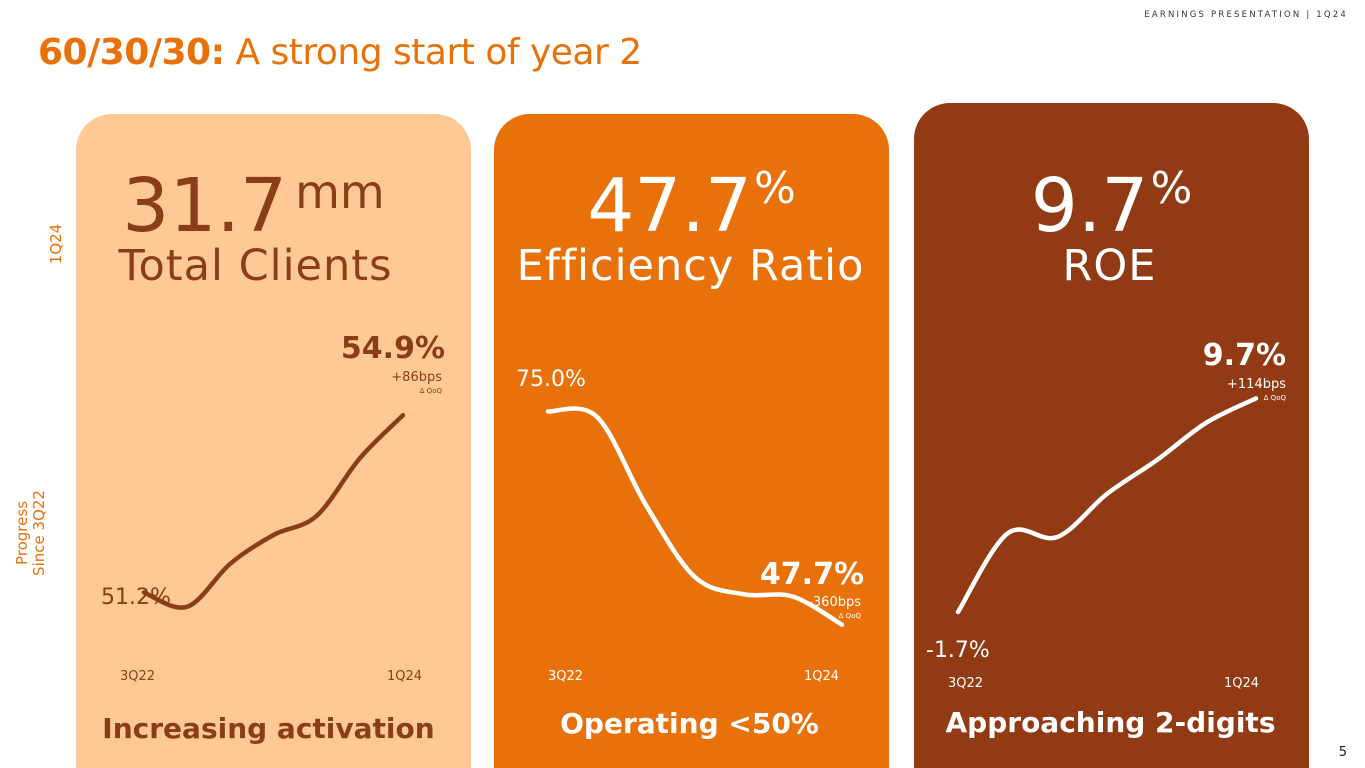 This screenshot has height=768, width=1365. I want to click on side-label-progress-line1: Progress, so click(21, 533).